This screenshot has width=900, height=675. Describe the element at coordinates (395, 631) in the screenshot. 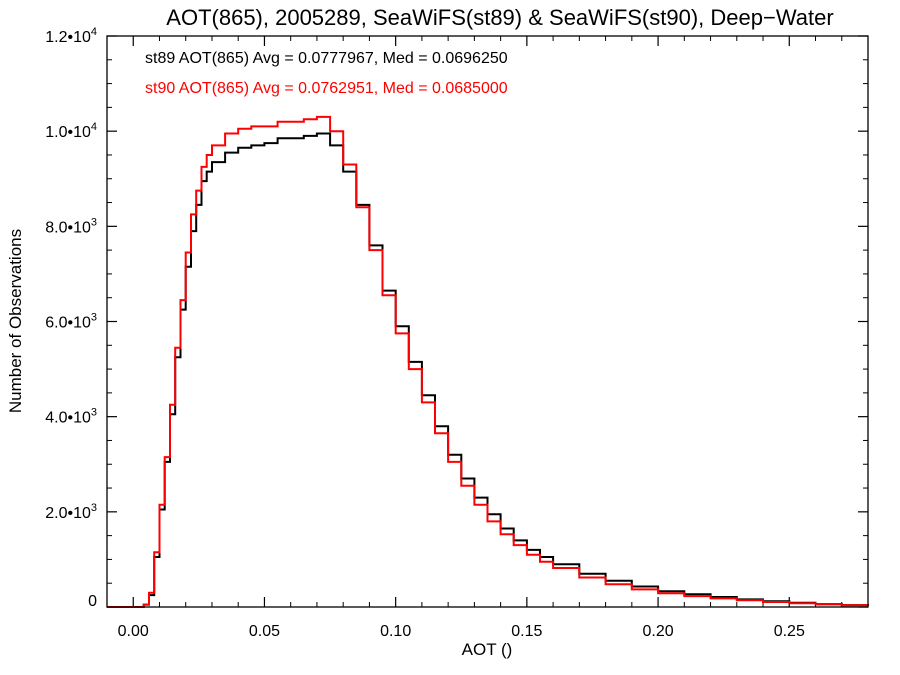

I see `x-tick-label: 0.10` at that location.